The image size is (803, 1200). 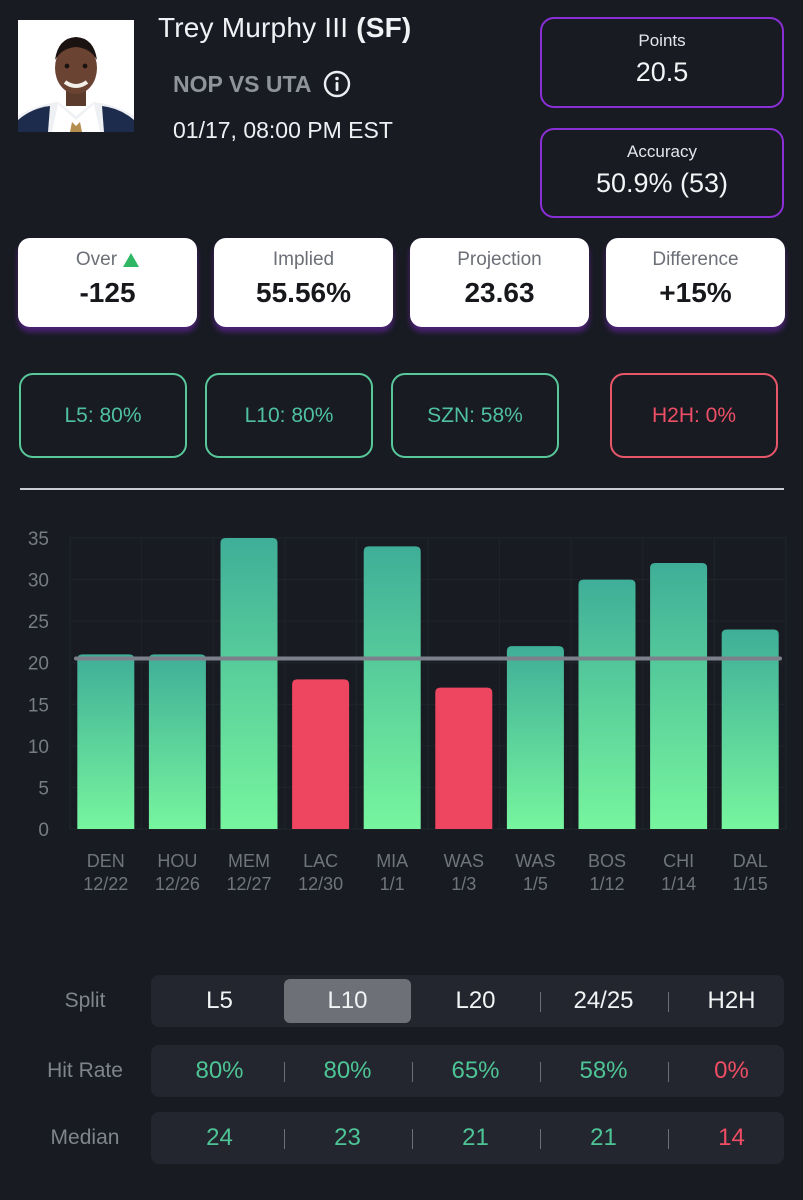 I want to click on split-tab-l5: L5, so click(x=219, y=1000).